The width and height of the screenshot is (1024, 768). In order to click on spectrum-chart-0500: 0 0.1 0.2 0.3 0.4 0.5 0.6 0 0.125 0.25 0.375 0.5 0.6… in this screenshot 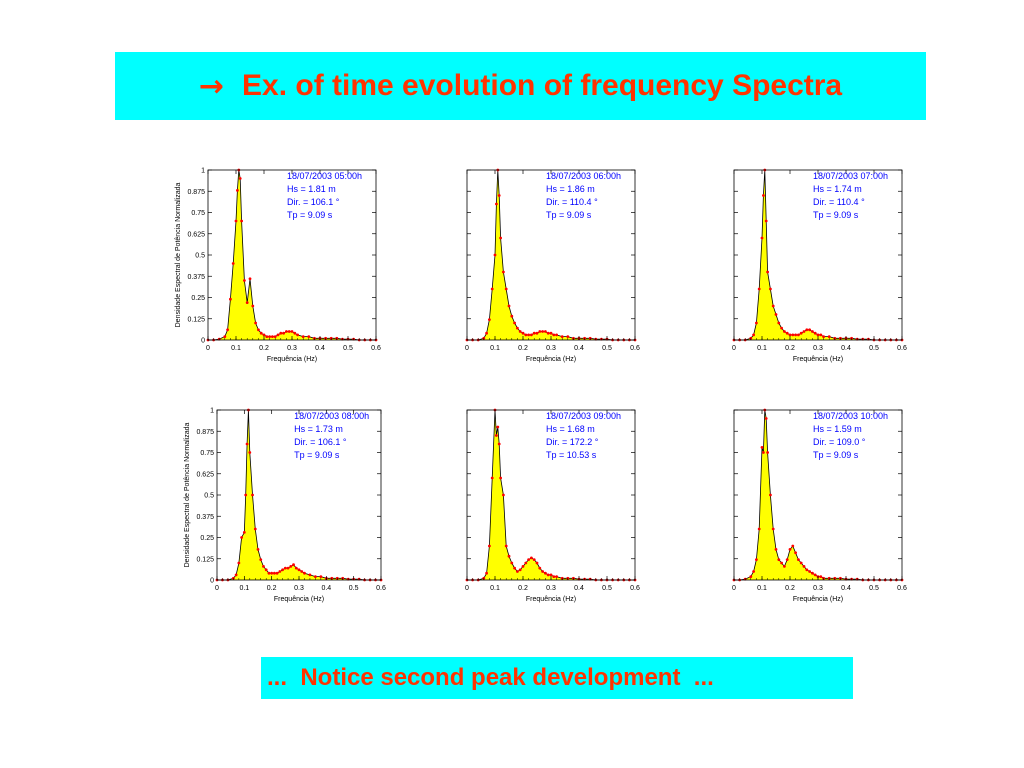, I will do `click(278, 266)`.